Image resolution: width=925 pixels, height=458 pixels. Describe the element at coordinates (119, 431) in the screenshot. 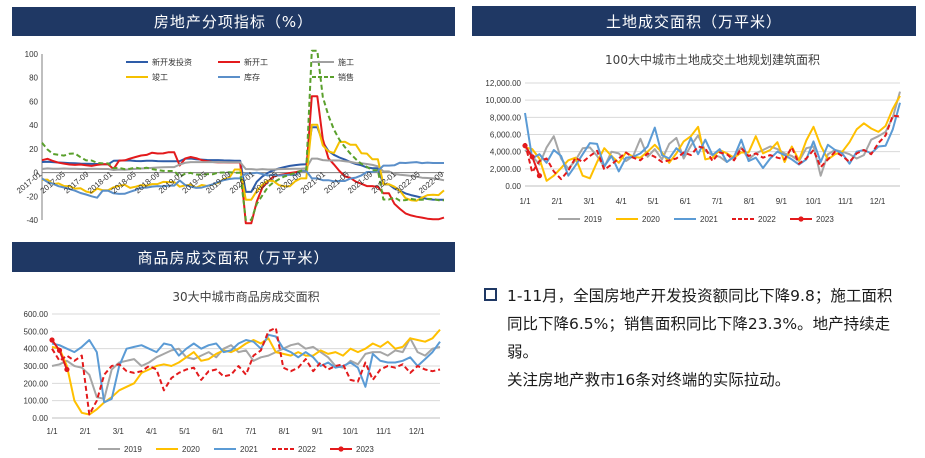

I see `housing-x-tick-label: 3/1` at that location.